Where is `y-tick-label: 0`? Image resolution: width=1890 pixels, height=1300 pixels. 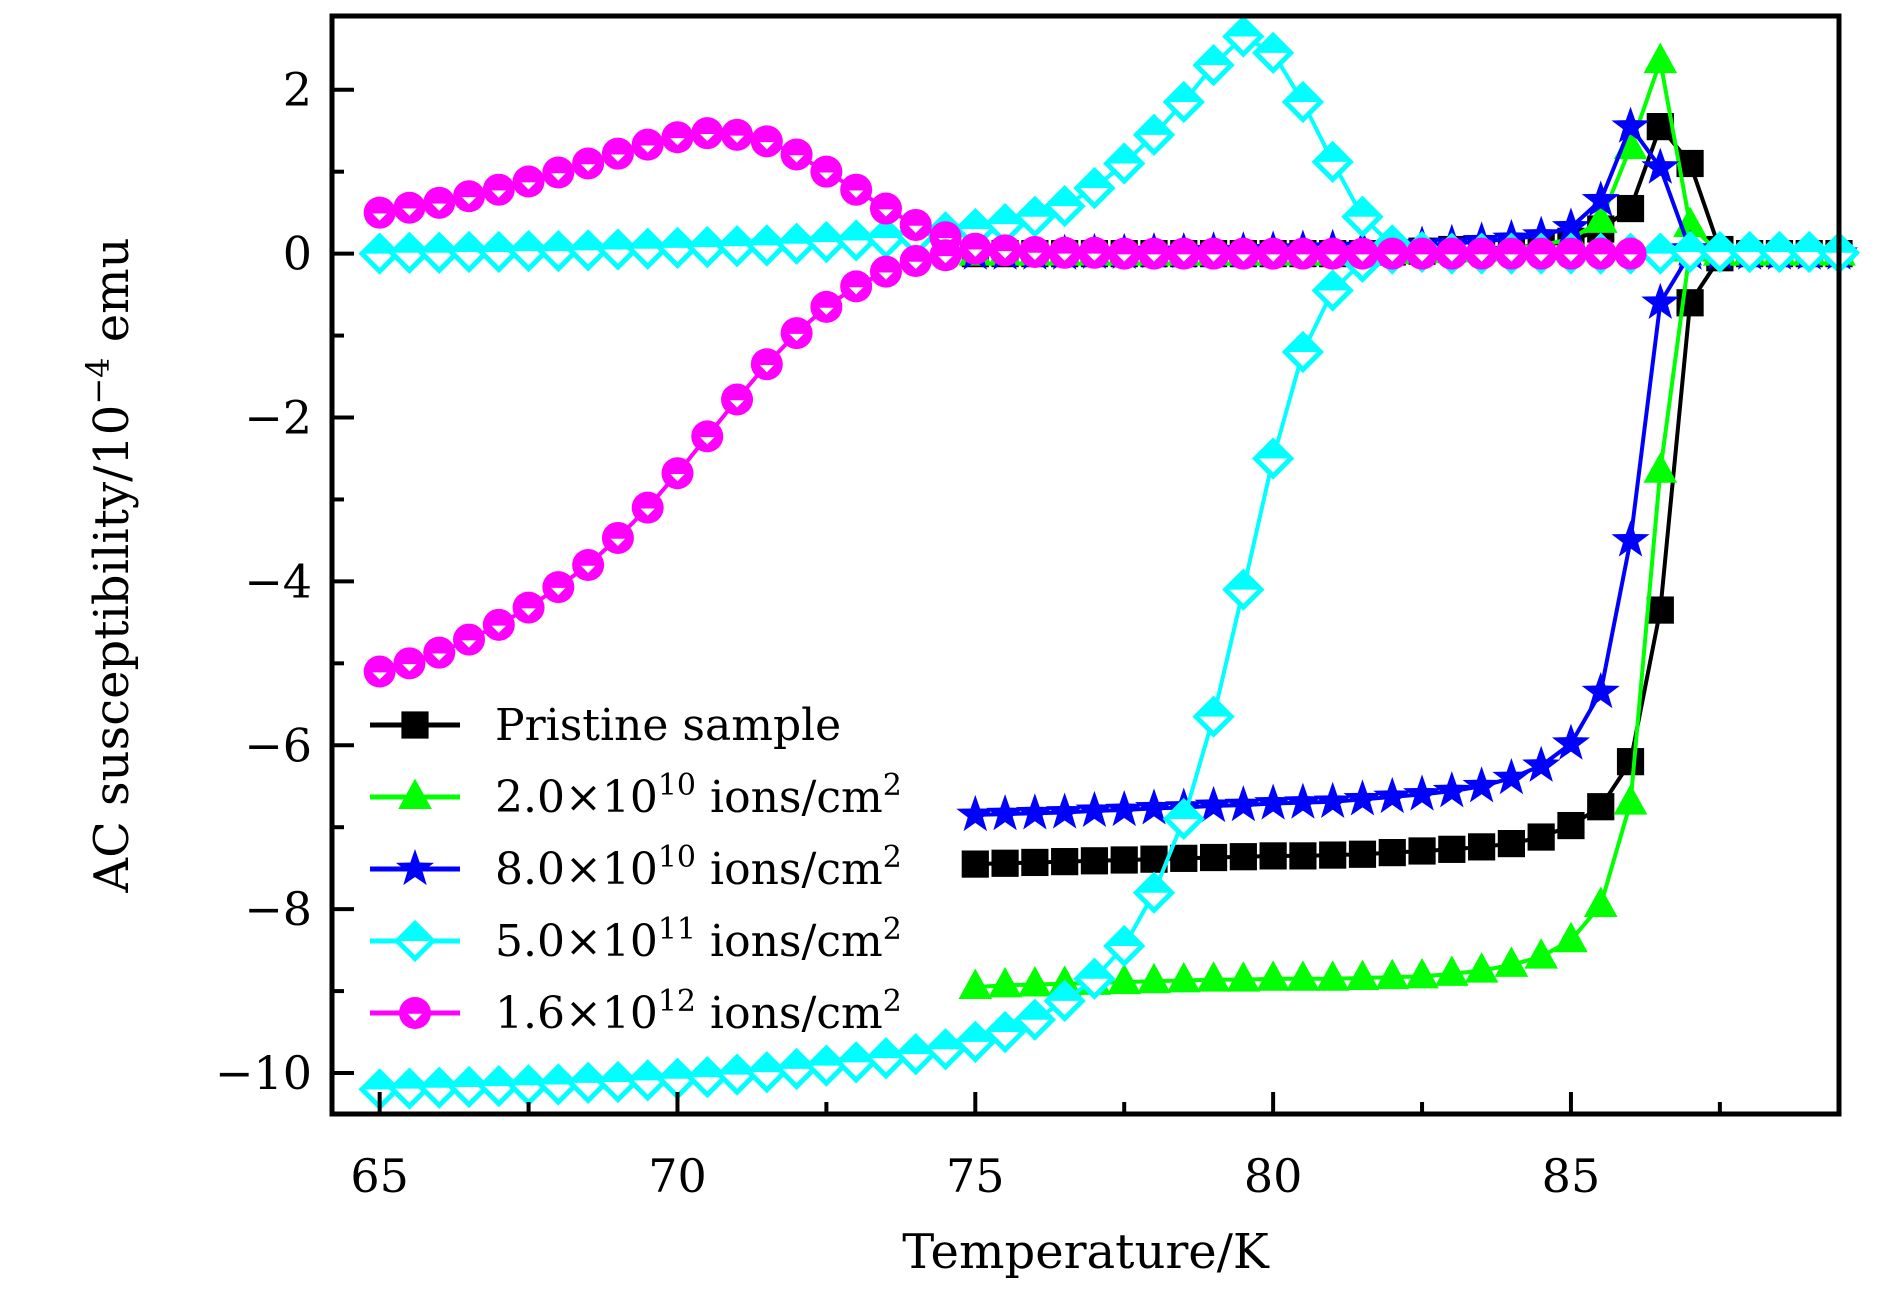 y-tick-label: 0 is located at coordinates (297, 254).